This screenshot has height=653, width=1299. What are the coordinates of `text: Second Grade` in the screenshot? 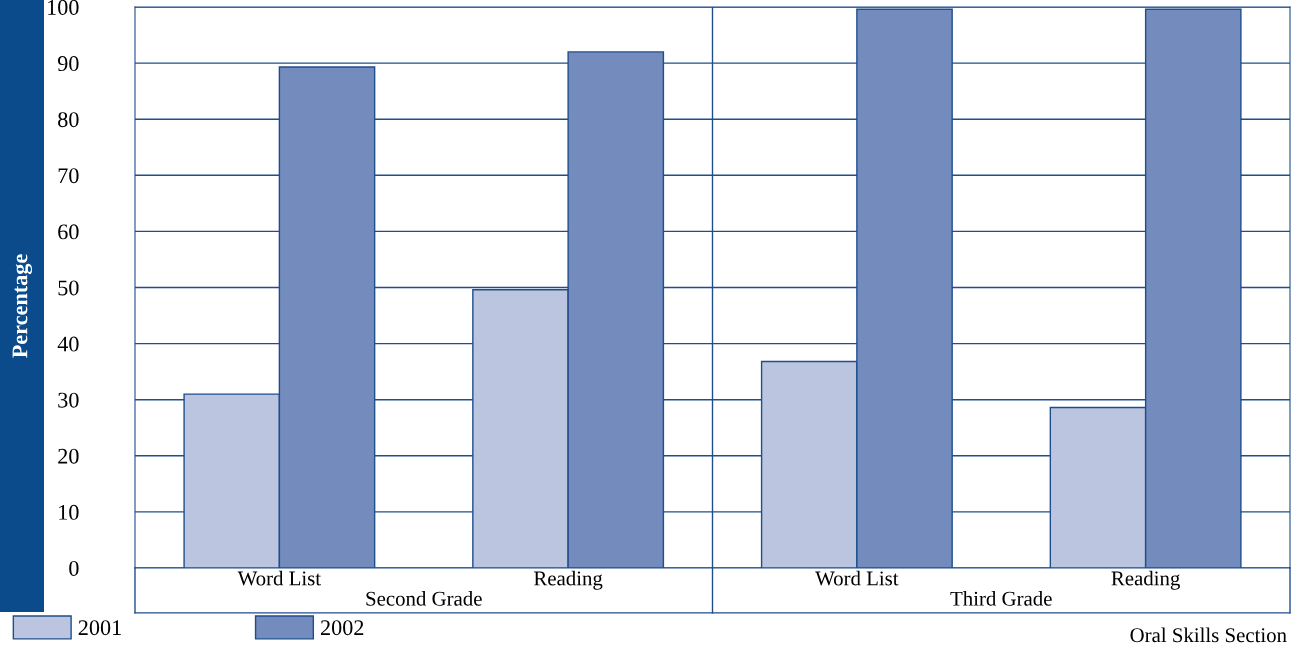 It's located at (424, 598).